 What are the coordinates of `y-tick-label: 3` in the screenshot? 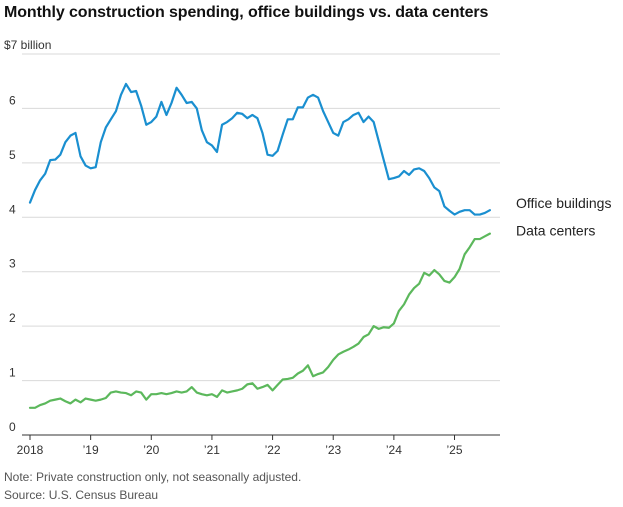 It's located at (12, 264).